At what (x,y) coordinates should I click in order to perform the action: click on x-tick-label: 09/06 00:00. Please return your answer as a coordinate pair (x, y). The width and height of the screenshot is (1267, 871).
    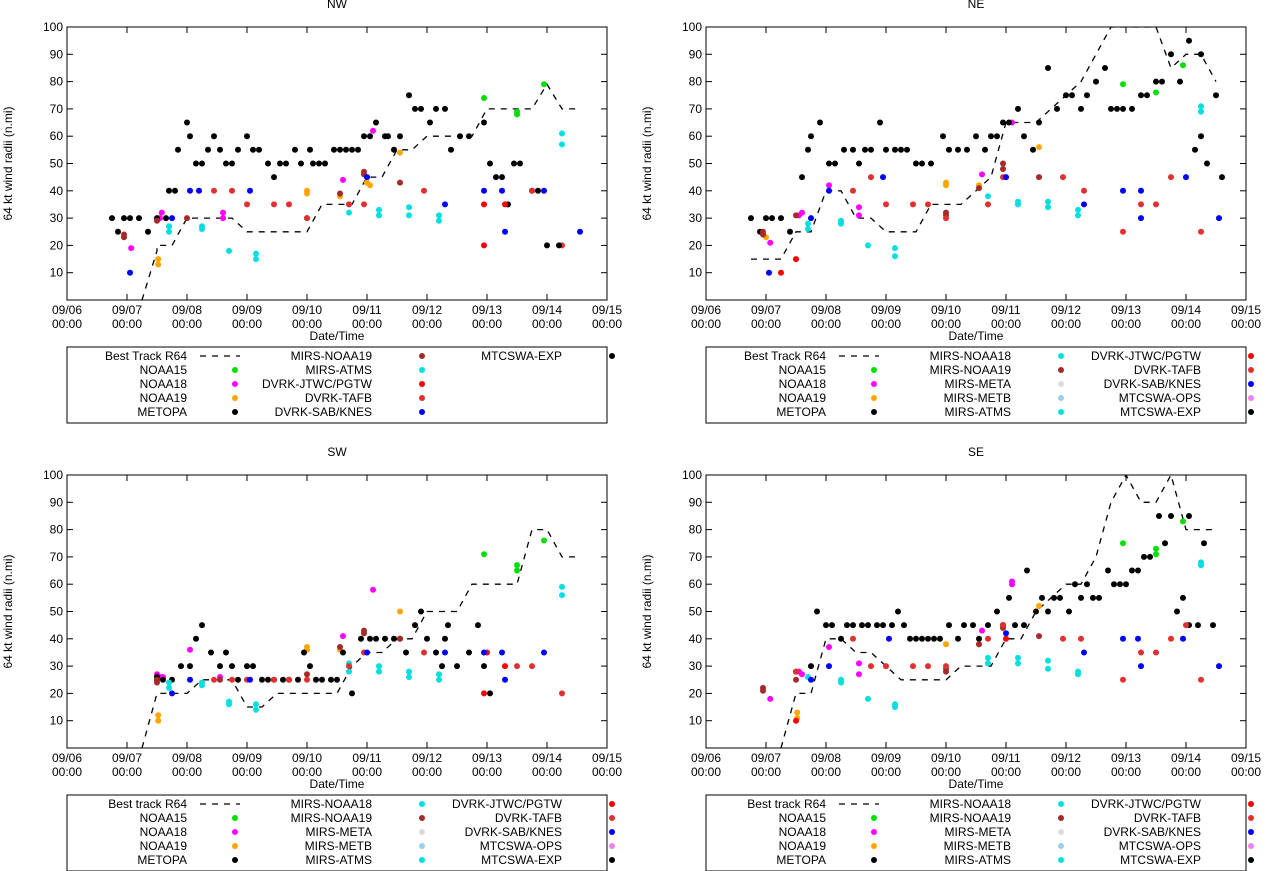
    Looking at the image, I should click on (67, 765).